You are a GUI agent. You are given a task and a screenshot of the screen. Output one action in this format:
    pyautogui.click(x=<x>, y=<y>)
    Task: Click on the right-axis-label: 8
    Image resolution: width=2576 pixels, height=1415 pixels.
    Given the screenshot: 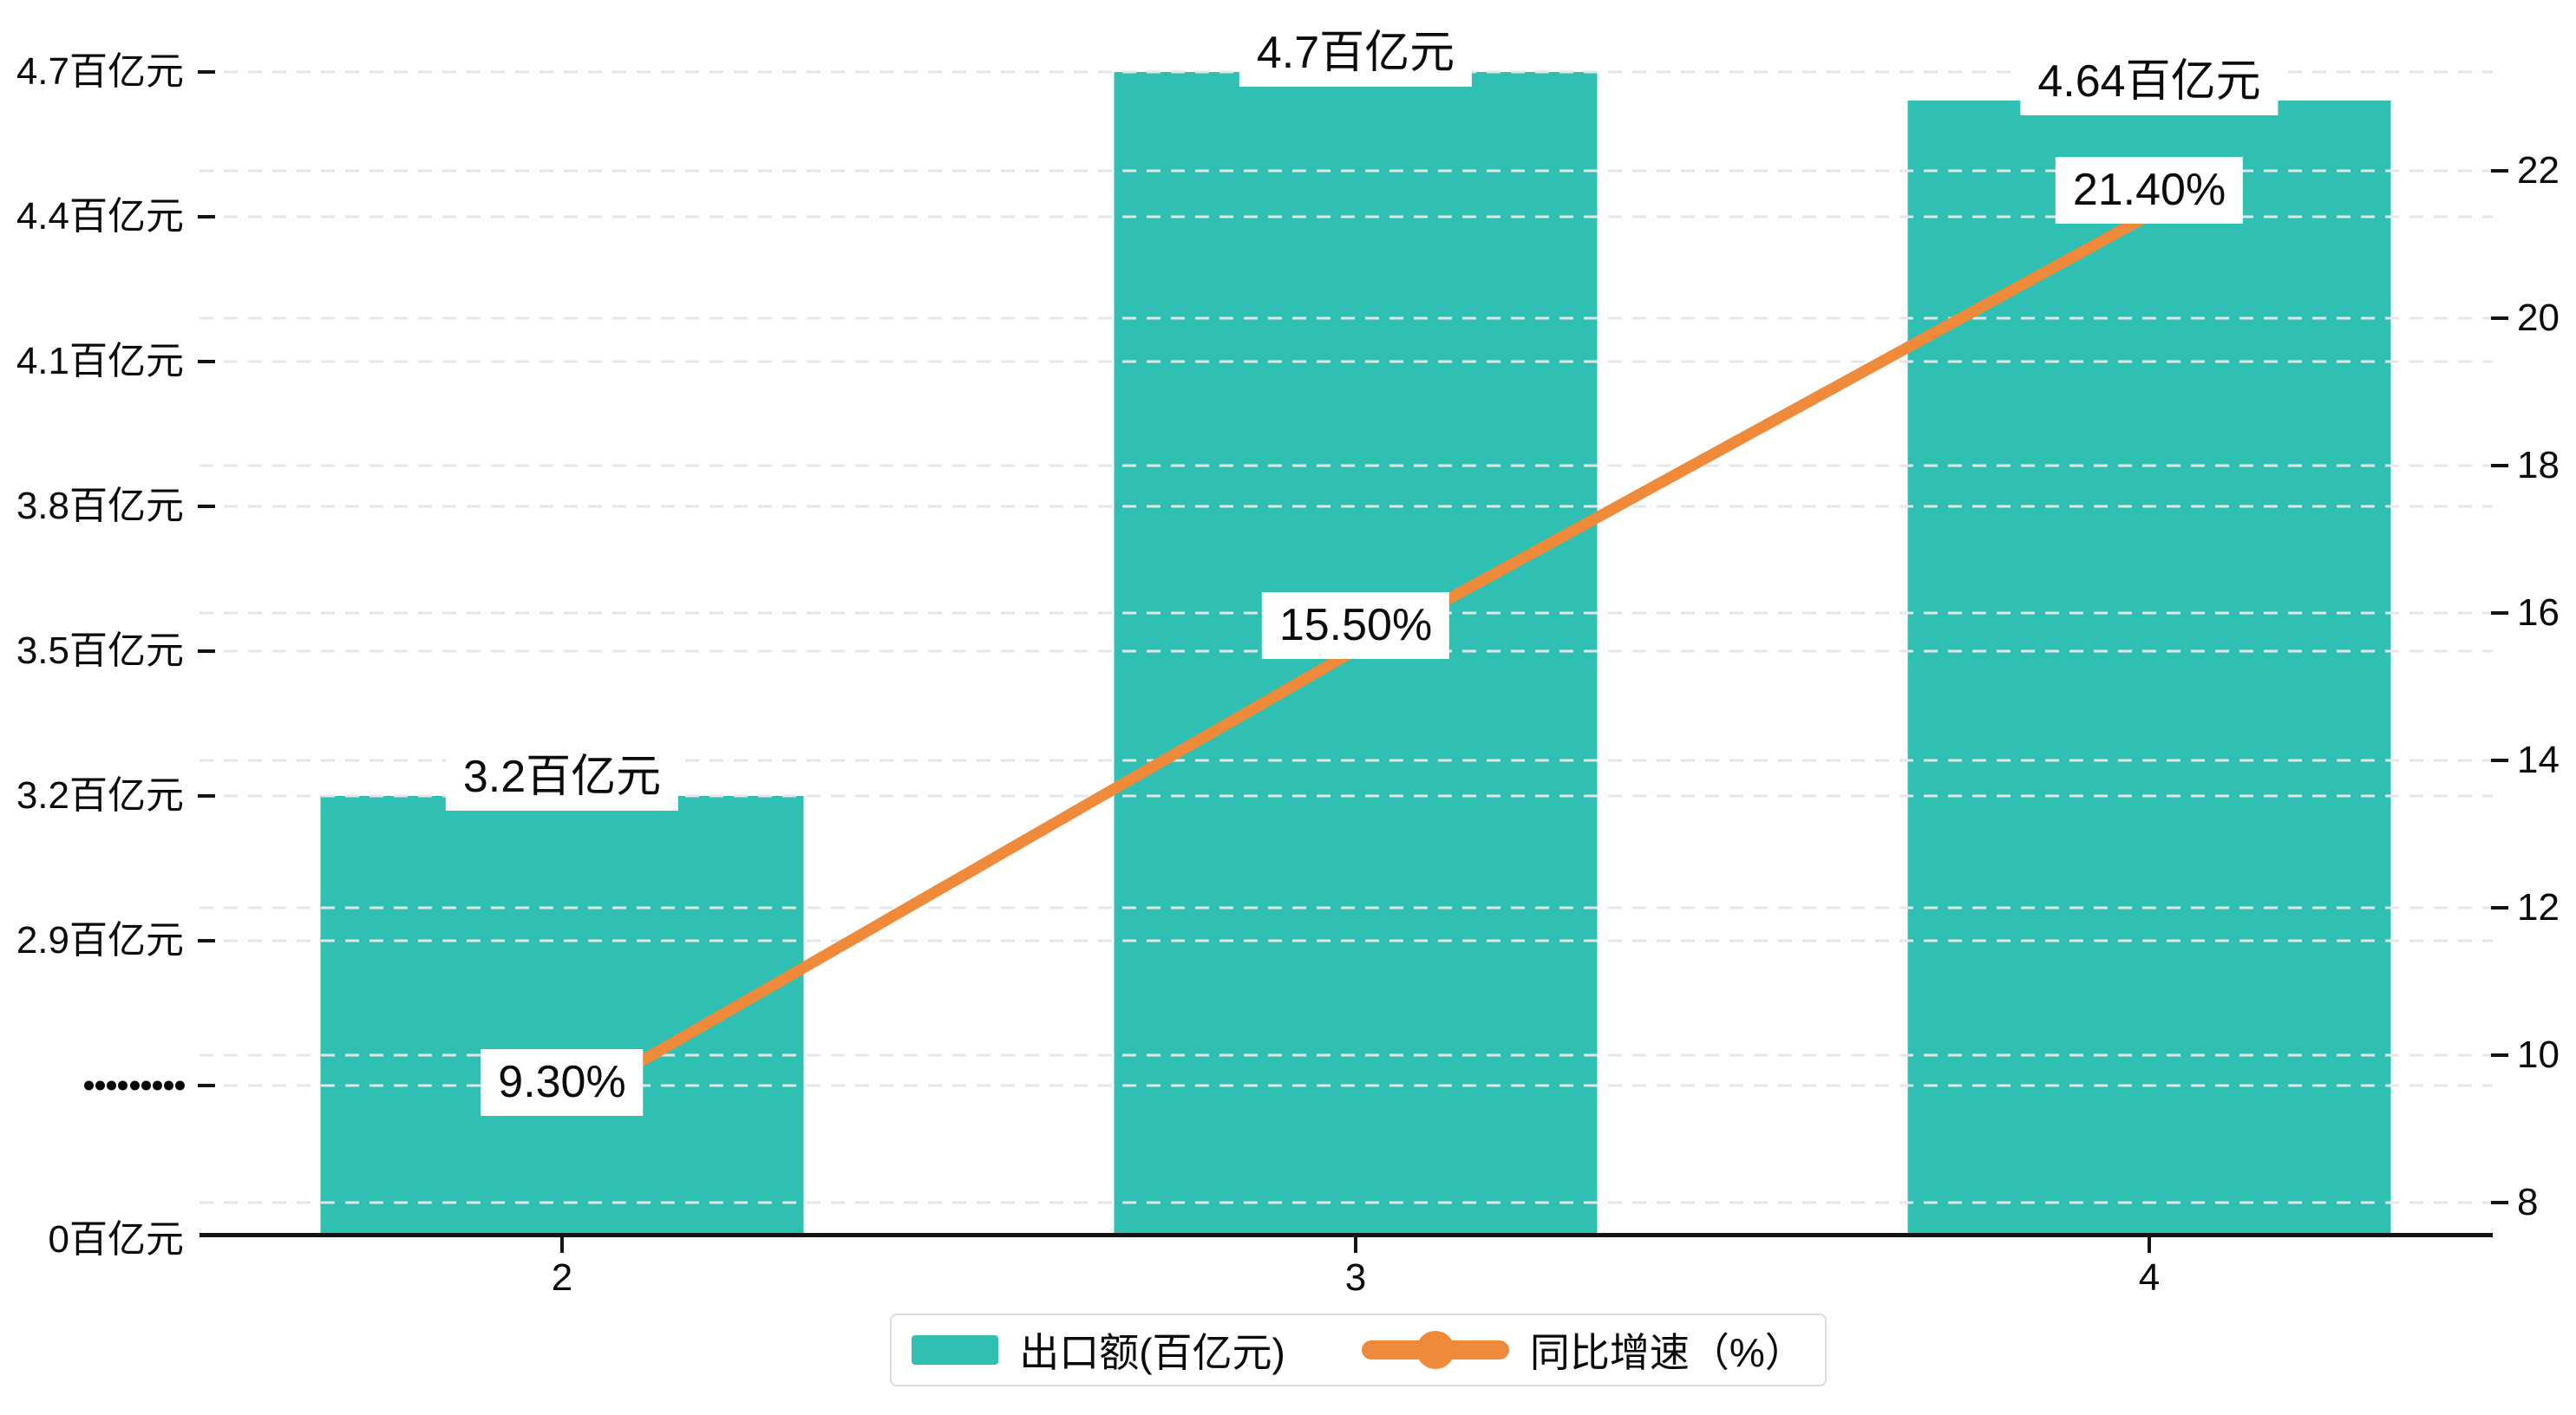 What is the action you would take?
    pyautogui.click(x=2528, y=1202)
    